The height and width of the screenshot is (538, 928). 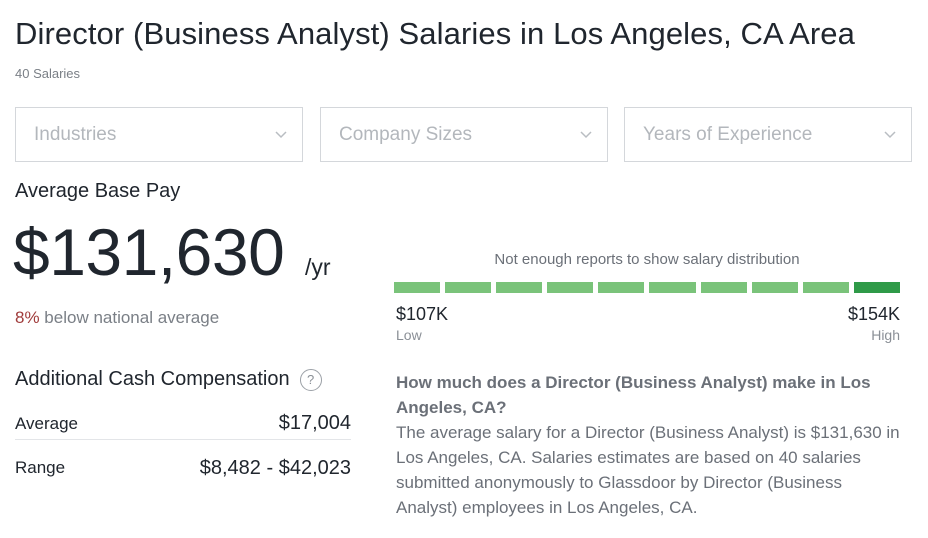 What do you see at coordinates (47, 423) in the screenshot?
I see `average-label: Average` at bounding box center [47, 423].